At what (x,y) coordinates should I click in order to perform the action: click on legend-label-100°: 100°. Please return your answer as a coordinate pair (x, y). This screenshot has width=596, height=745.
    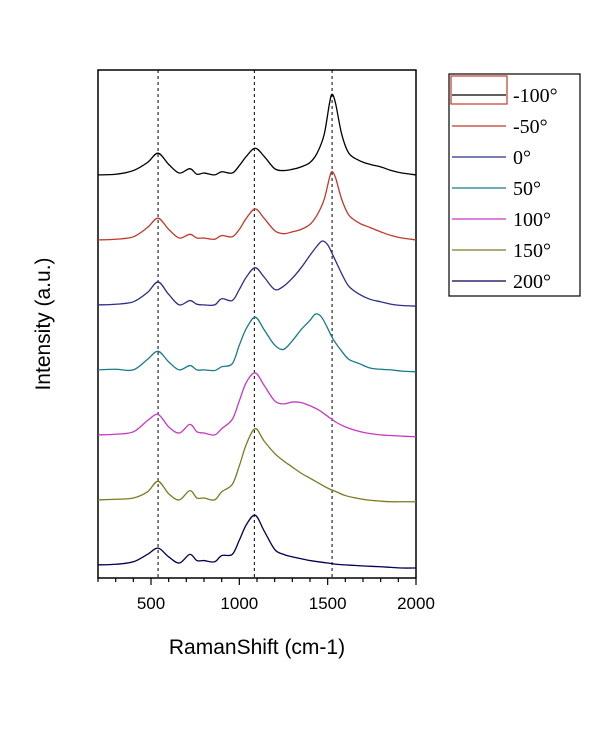
    Looking at the image, I should click on (532, 220).